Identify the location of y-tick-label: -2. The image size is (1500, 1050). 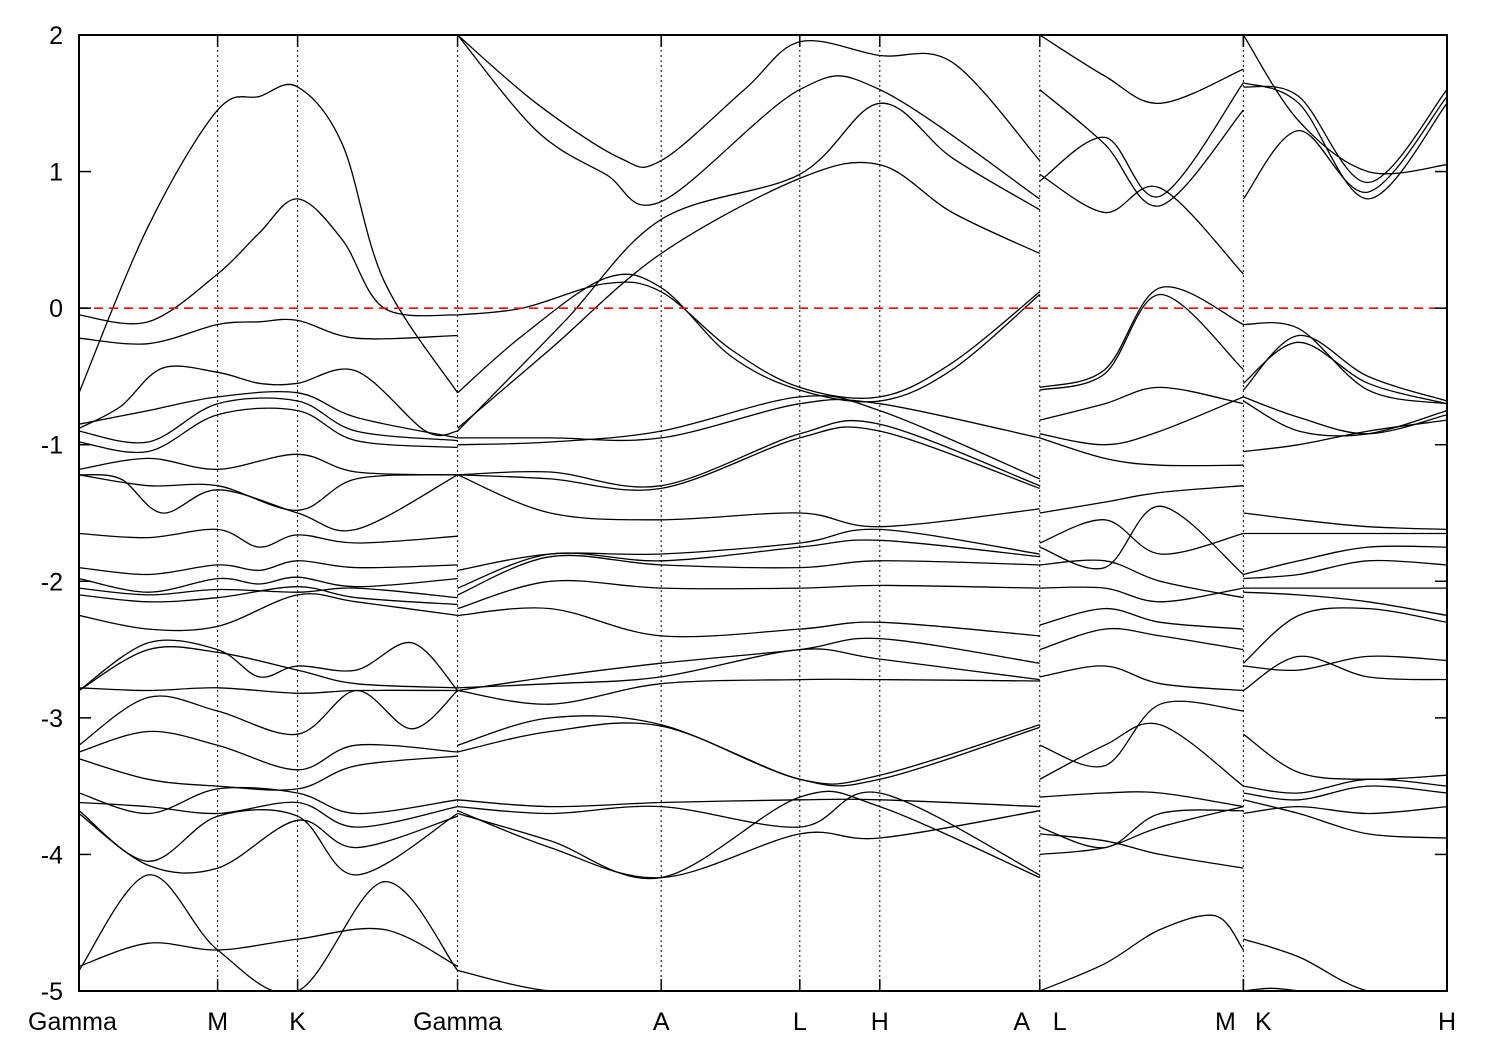
(52, 582).